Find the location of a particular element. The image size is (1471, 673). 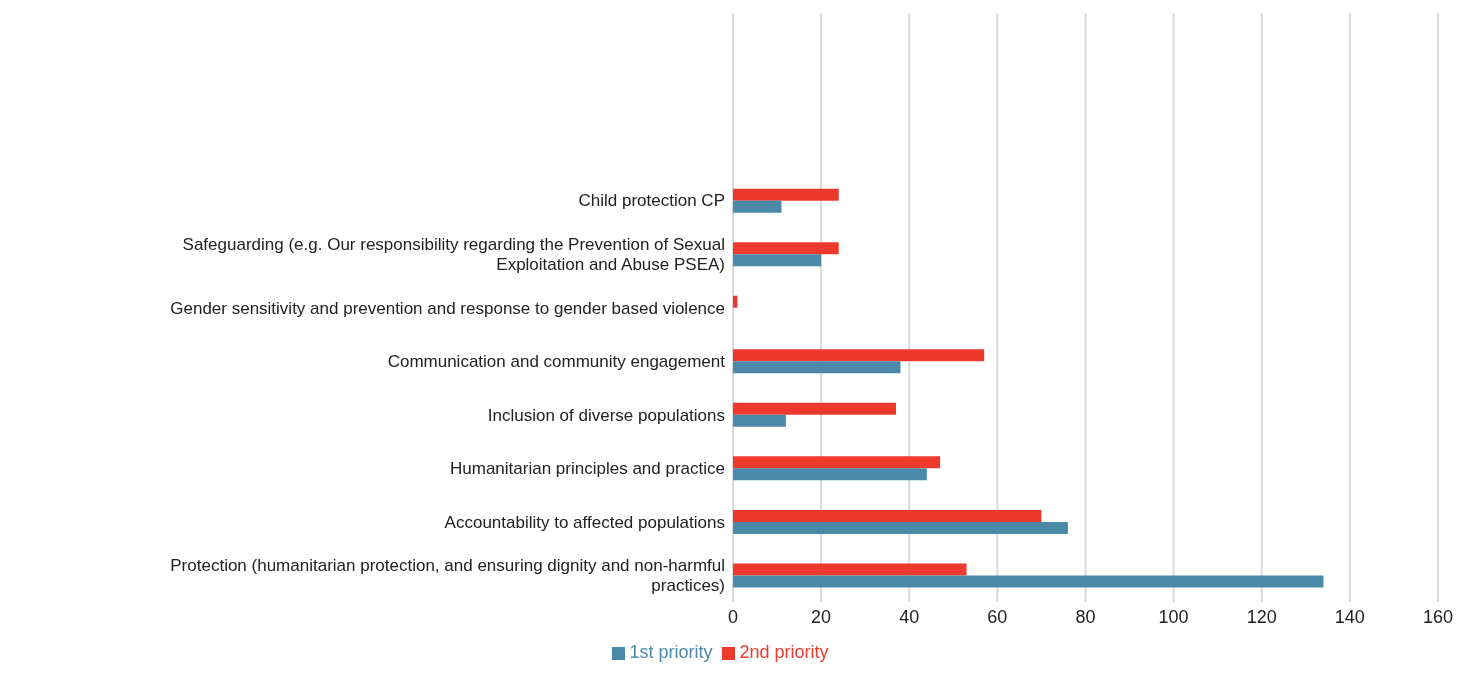

x-tick-label: 40 is located at coordinates (909, 616).